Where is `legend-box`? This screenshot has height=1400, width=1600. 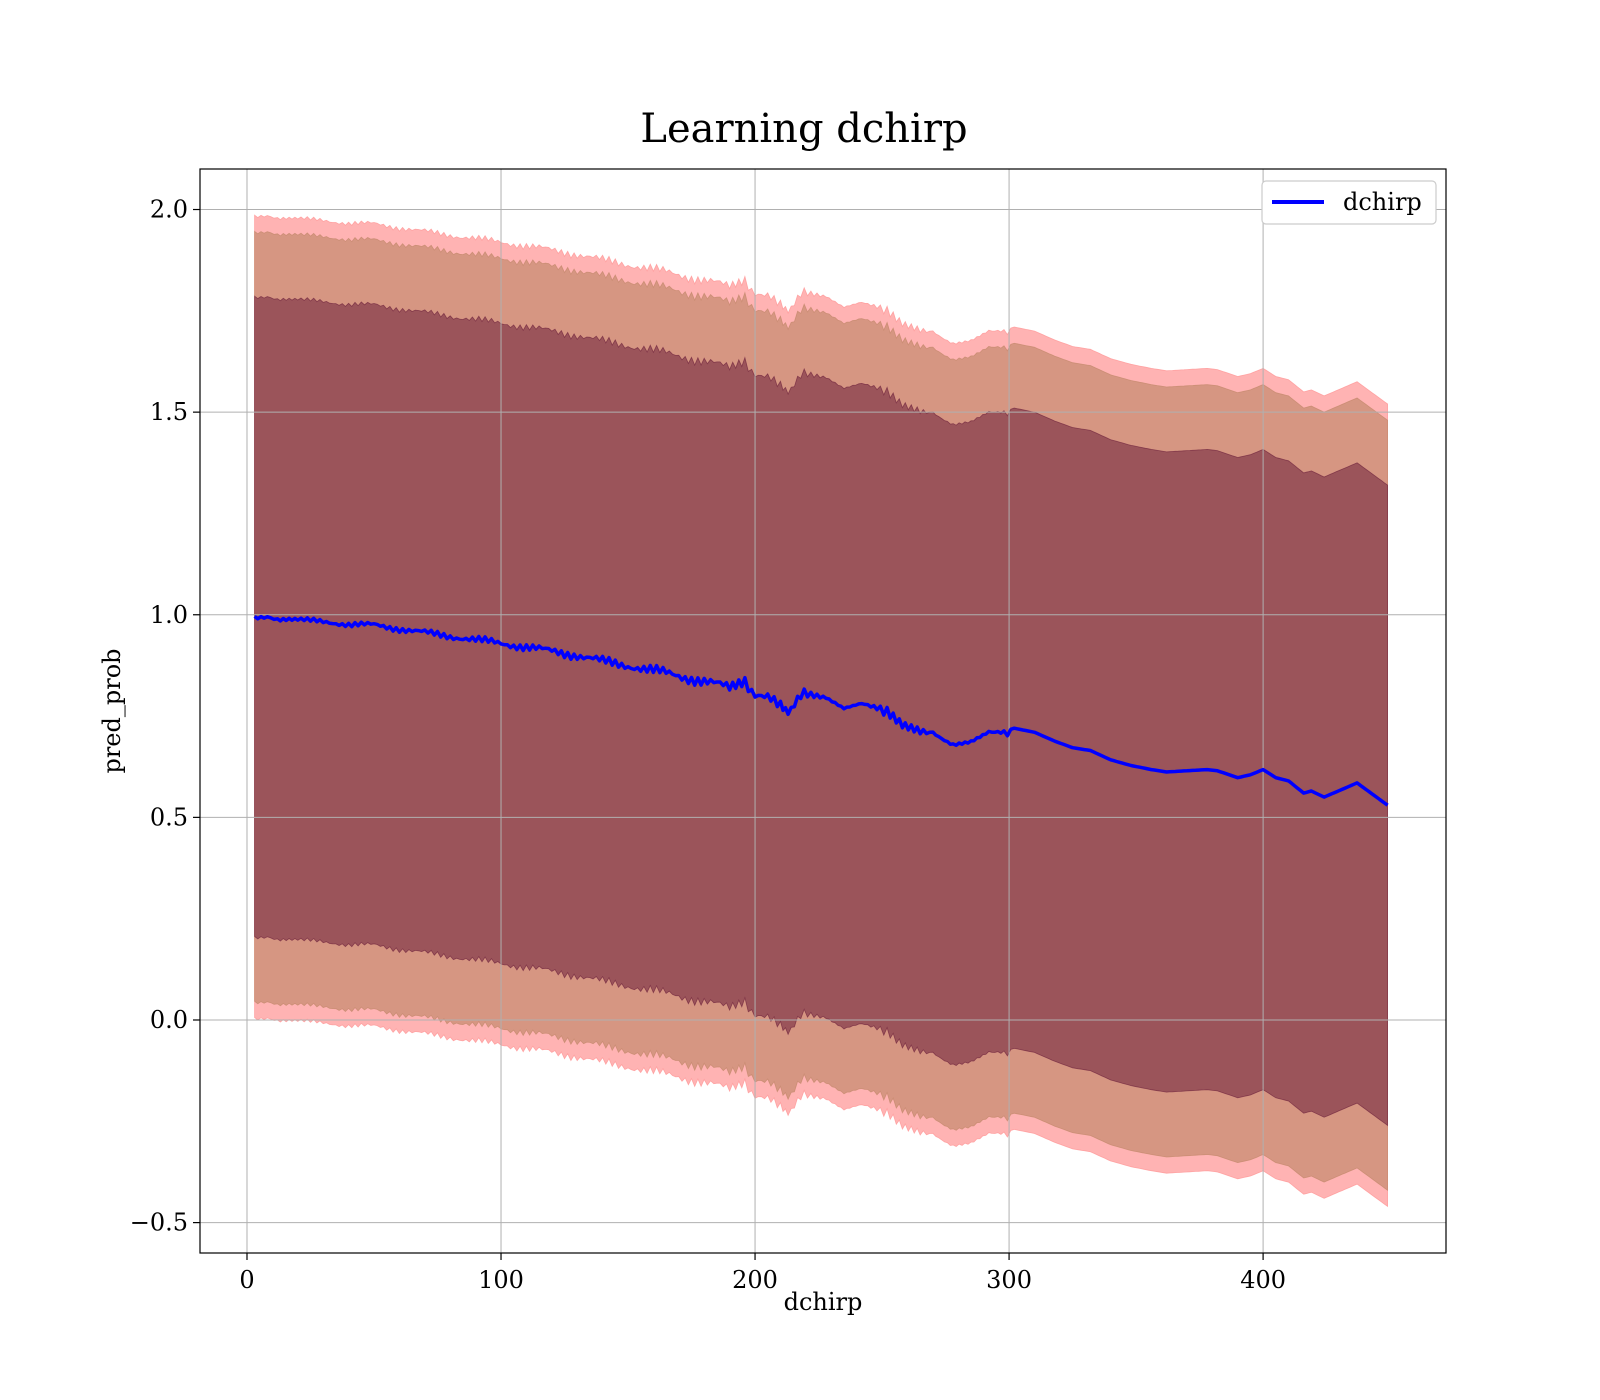
legend-box is located at coordinates (1349, 202).